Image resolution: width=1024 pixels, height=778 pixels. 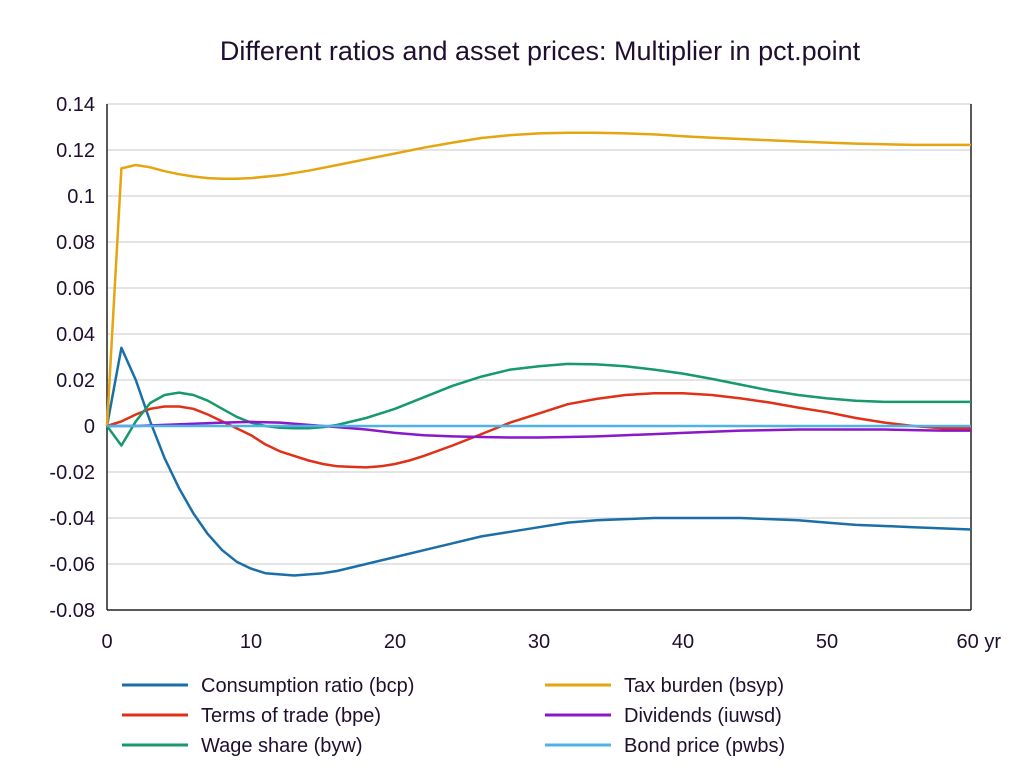 What do you see at coordinates (81, 197) in the screenshot?
I see `y-tick-label: 0.1` at bounding box center [81, 197].